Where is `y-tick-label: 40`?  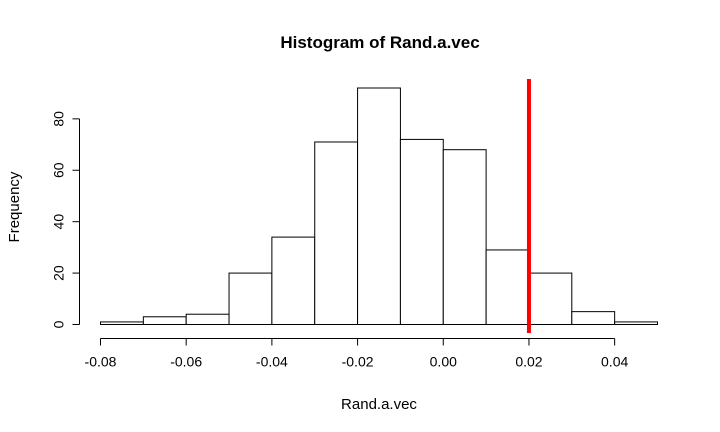
y-tick-label: 40 is located at coordinates (59, 222).